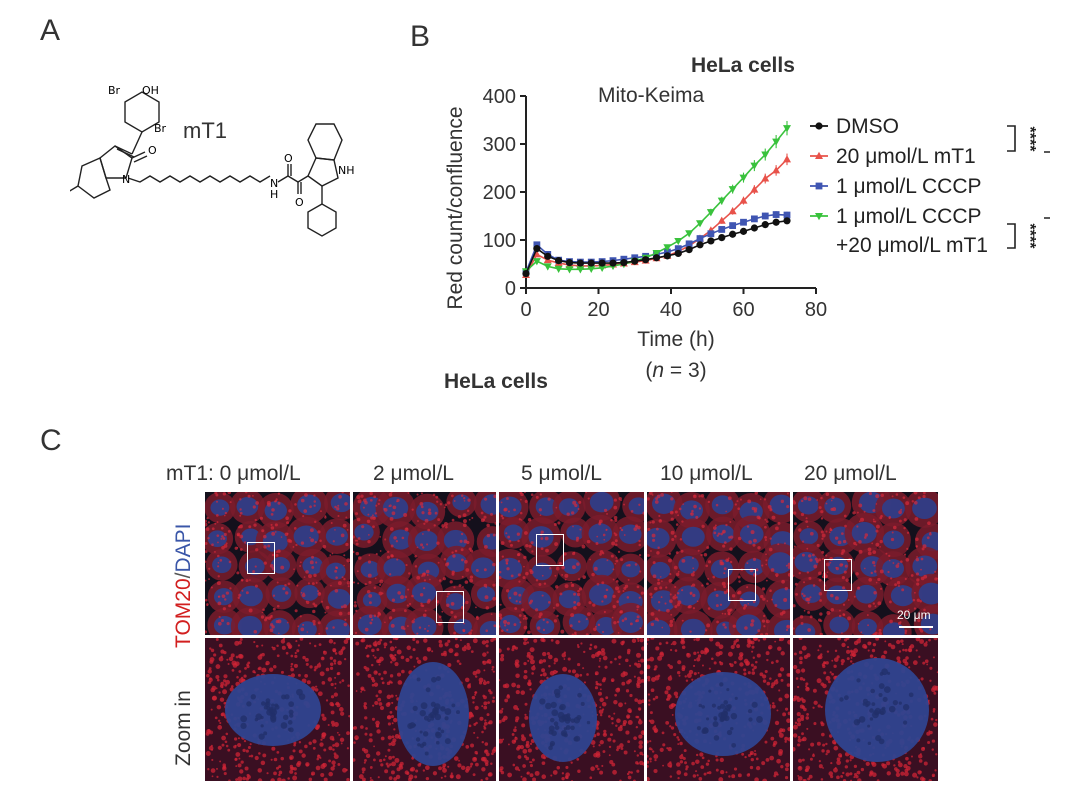  Describe the element at coordinates (525, 310) in the screenshot. I see `x-tick-label: 0` at that location.